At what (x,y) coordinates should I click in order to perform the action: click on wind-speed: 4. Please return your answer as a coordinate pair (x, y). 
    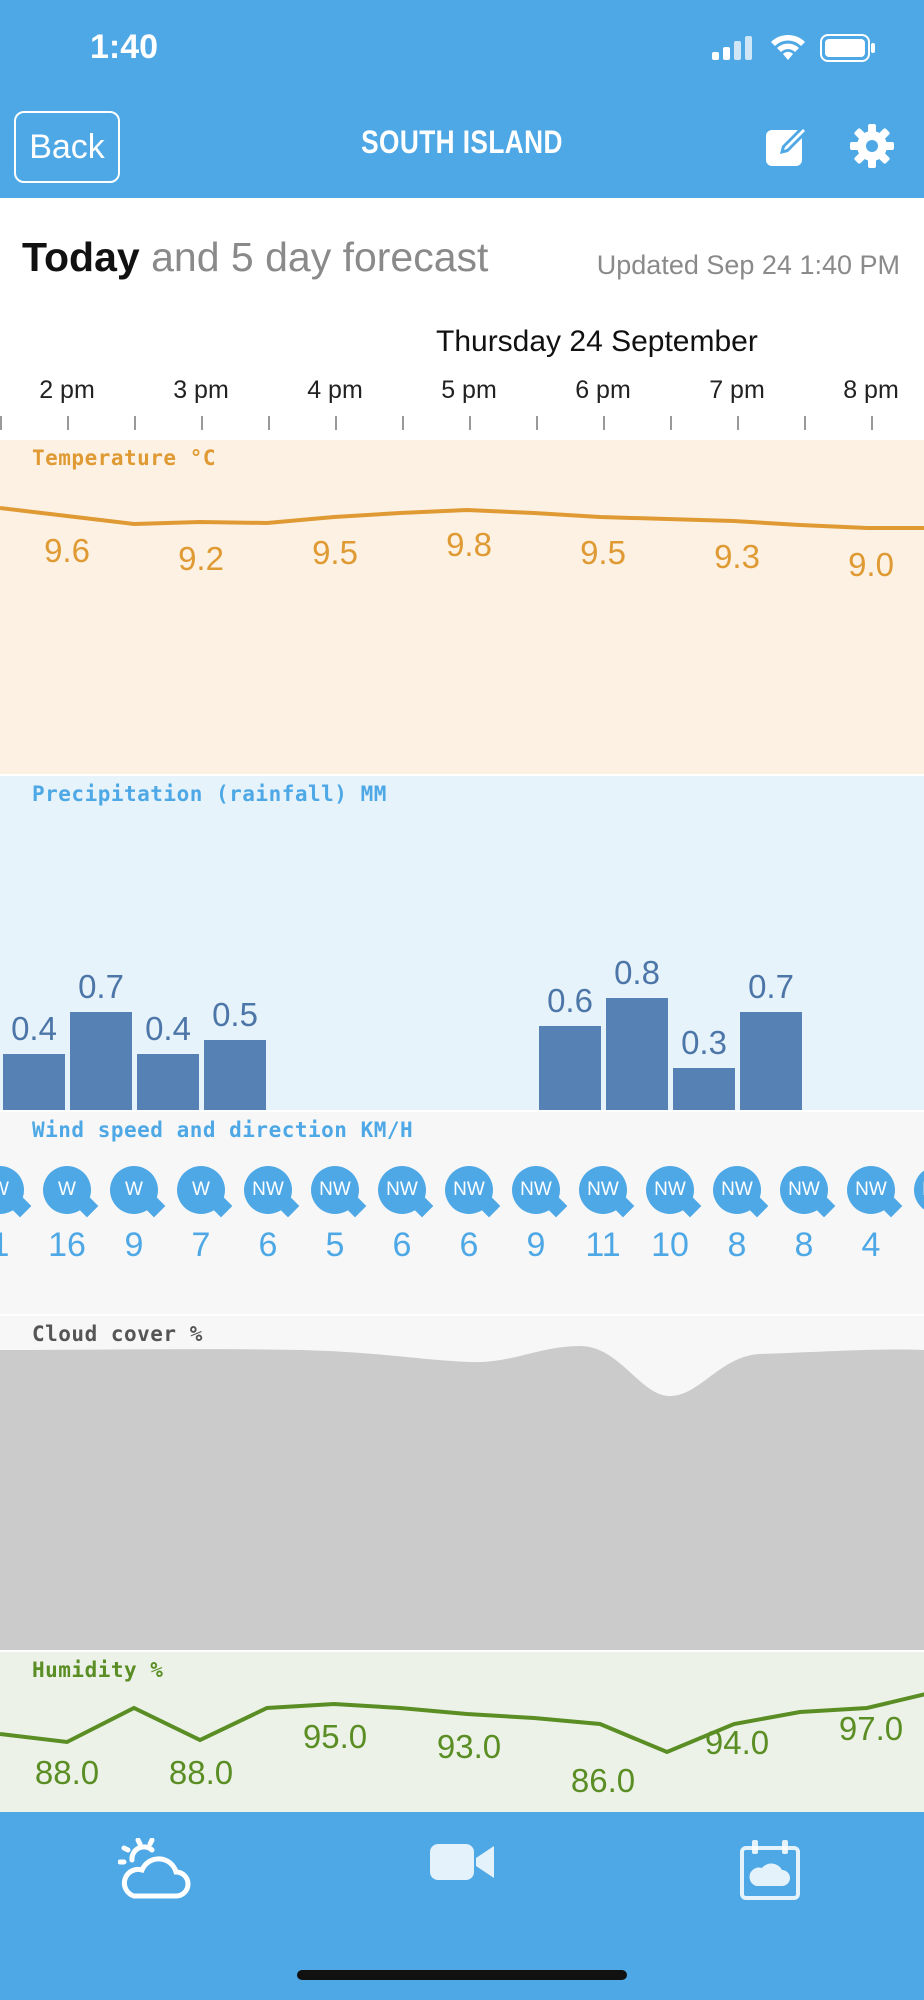
    Looking at the image, I should click on (871, 1245).